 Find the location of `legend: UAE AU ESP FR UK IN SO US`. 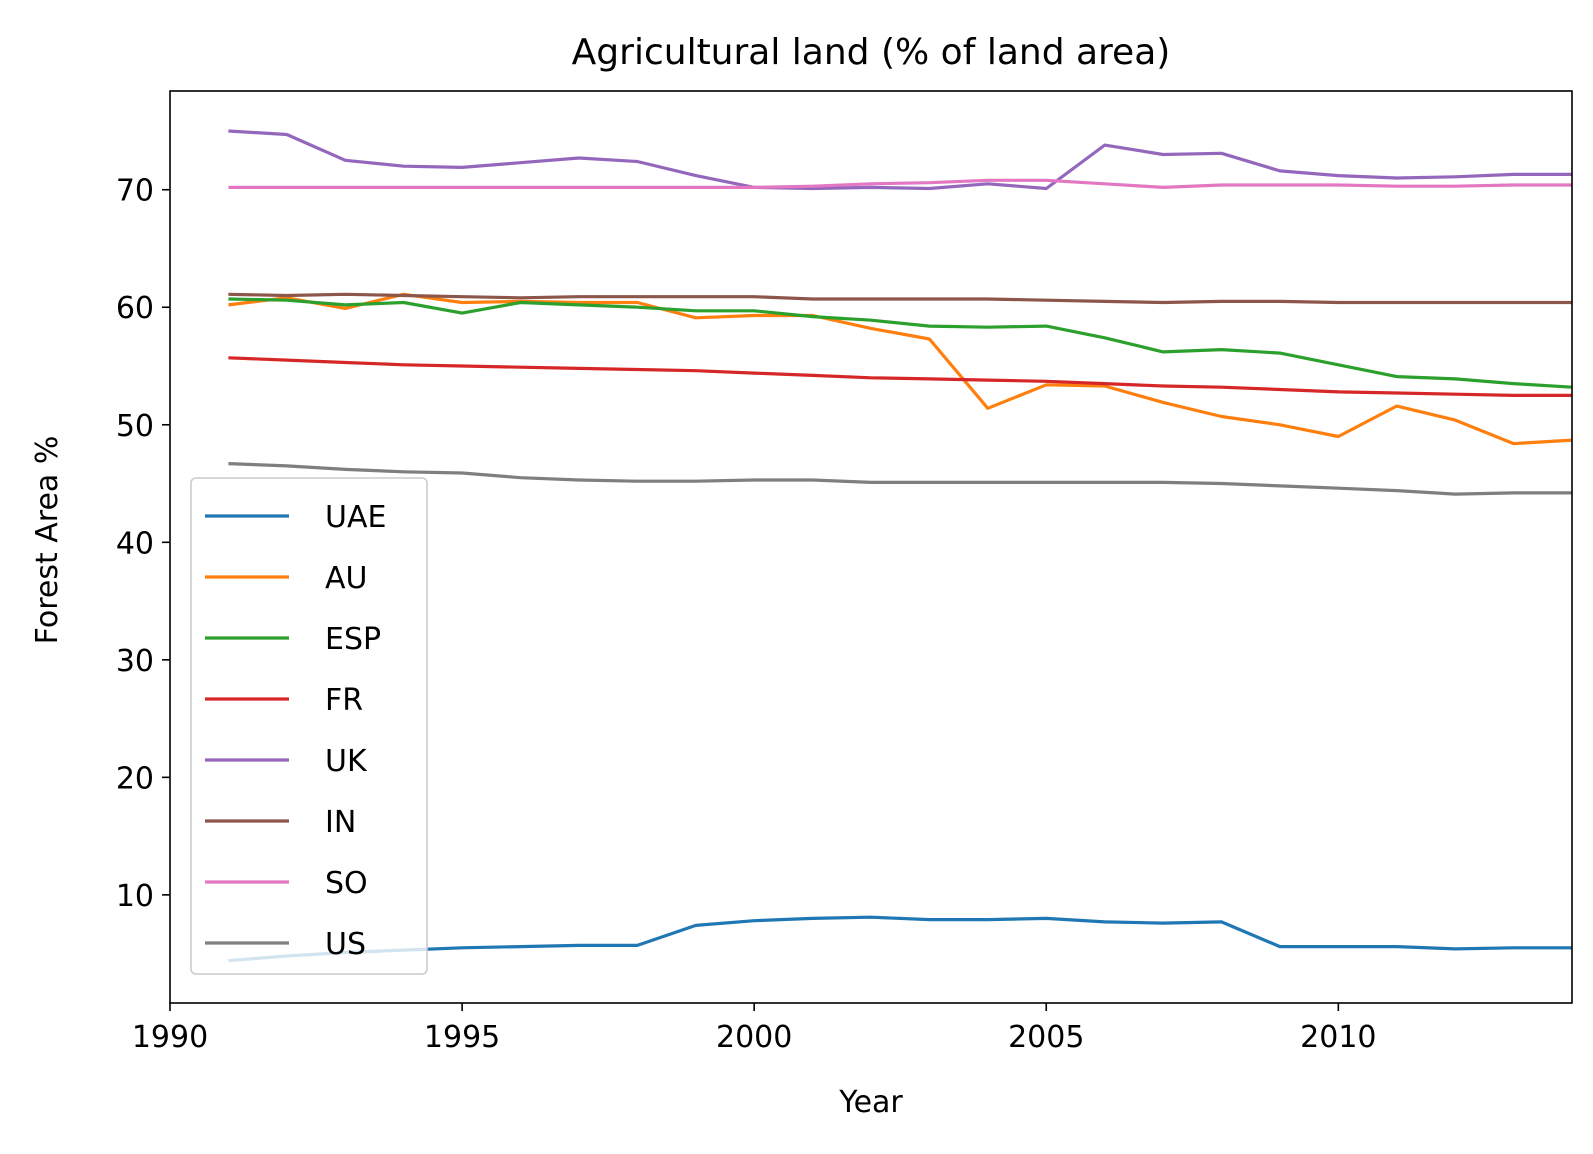

legend: UAE AU ESP FR UK IN SO US is located at coordinates (309, 726).